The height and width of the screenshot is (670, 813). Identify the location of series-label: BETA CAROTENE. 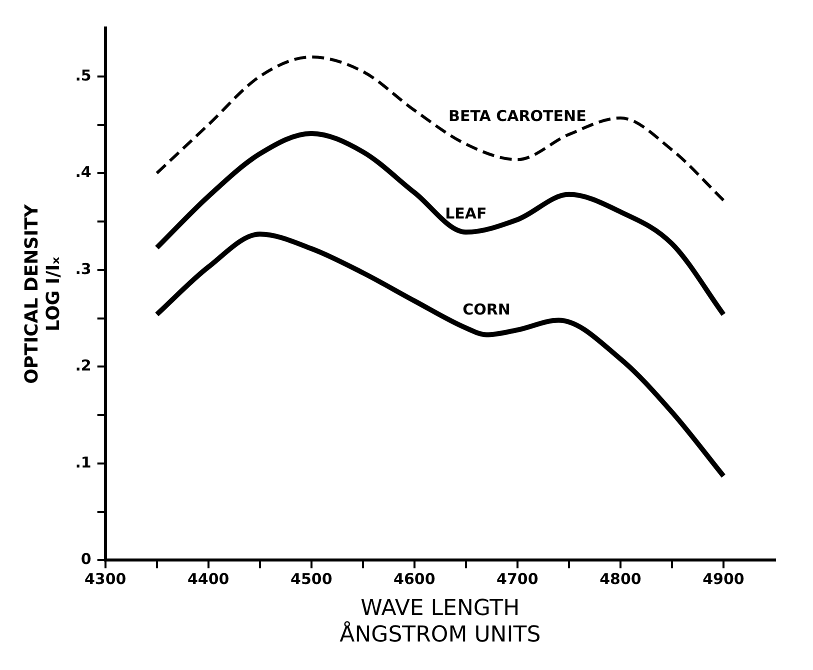
(517, 115).